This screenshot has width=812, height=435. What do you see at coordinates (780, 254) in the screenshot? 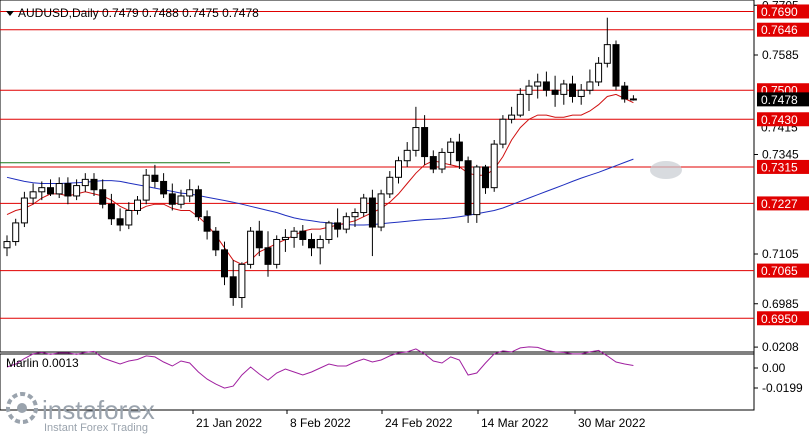
I see `price-tick-label: 0.7105` at bounding box center [780, 254].